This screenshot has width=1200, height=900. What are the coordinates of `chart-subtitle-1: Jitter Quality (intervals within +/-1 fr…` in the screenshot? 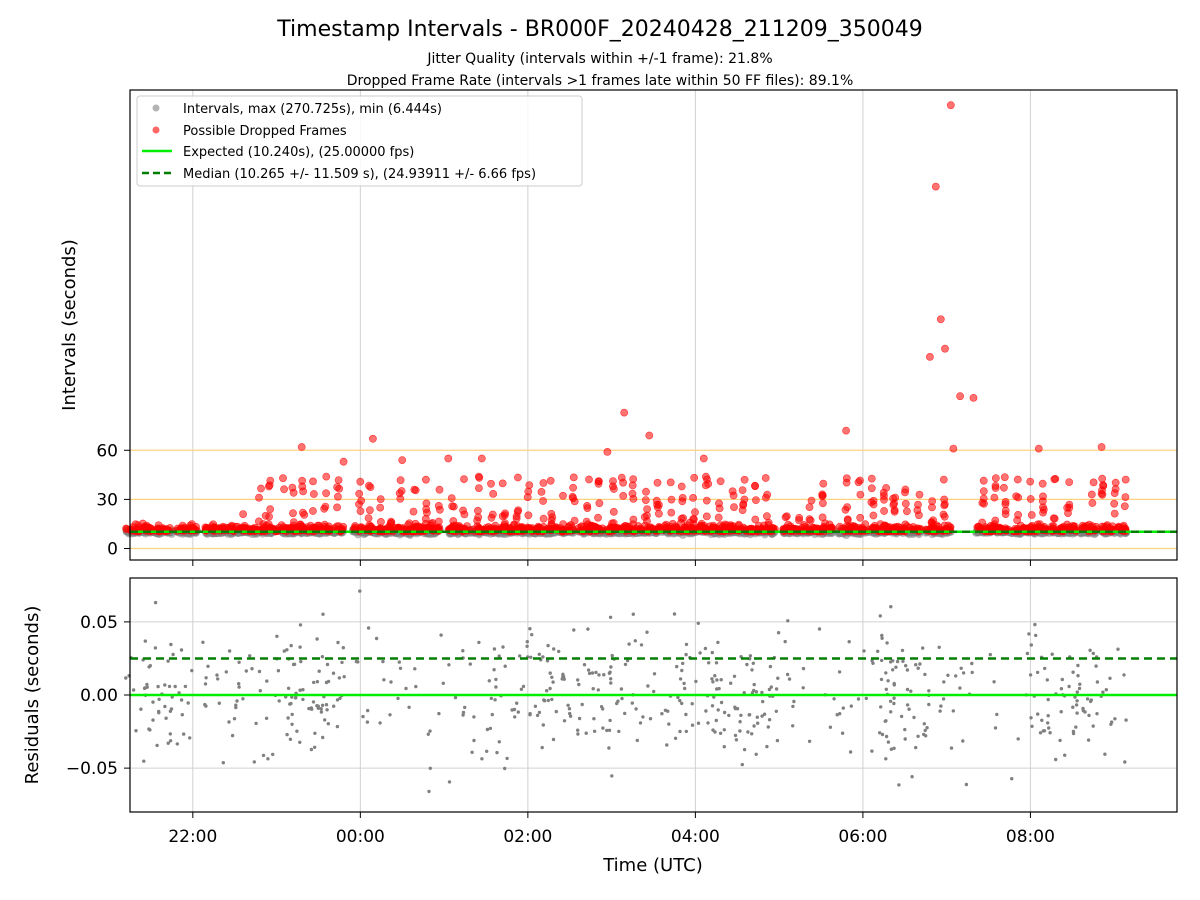 It's located at (599, 59).